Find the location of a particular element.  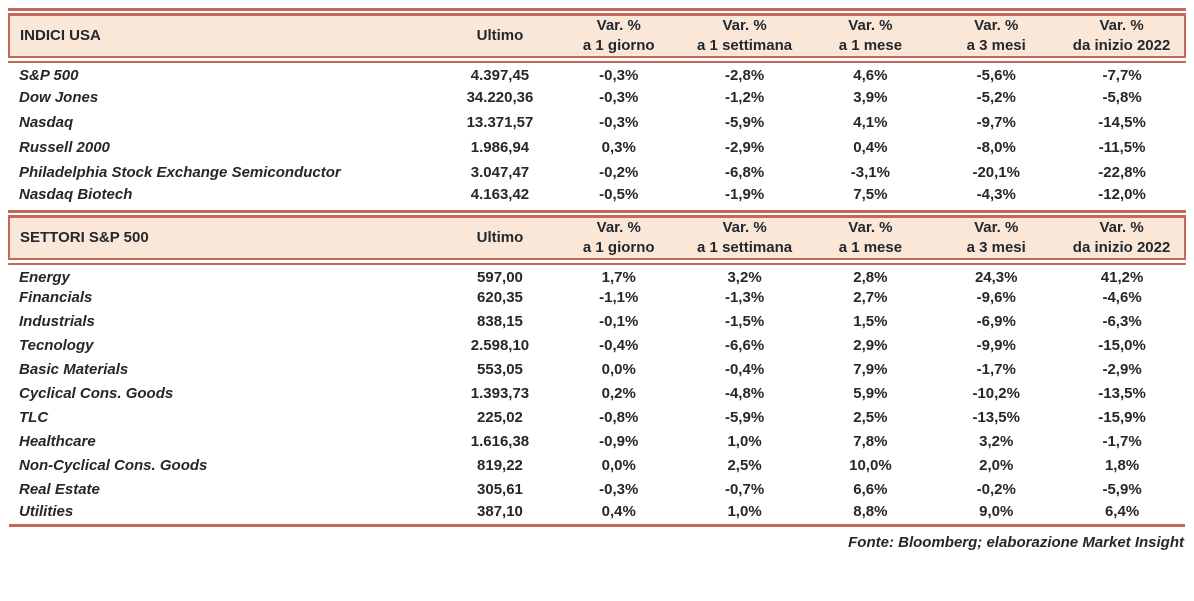

cell-m3: 2,0% is located at coordinates (996, 465).